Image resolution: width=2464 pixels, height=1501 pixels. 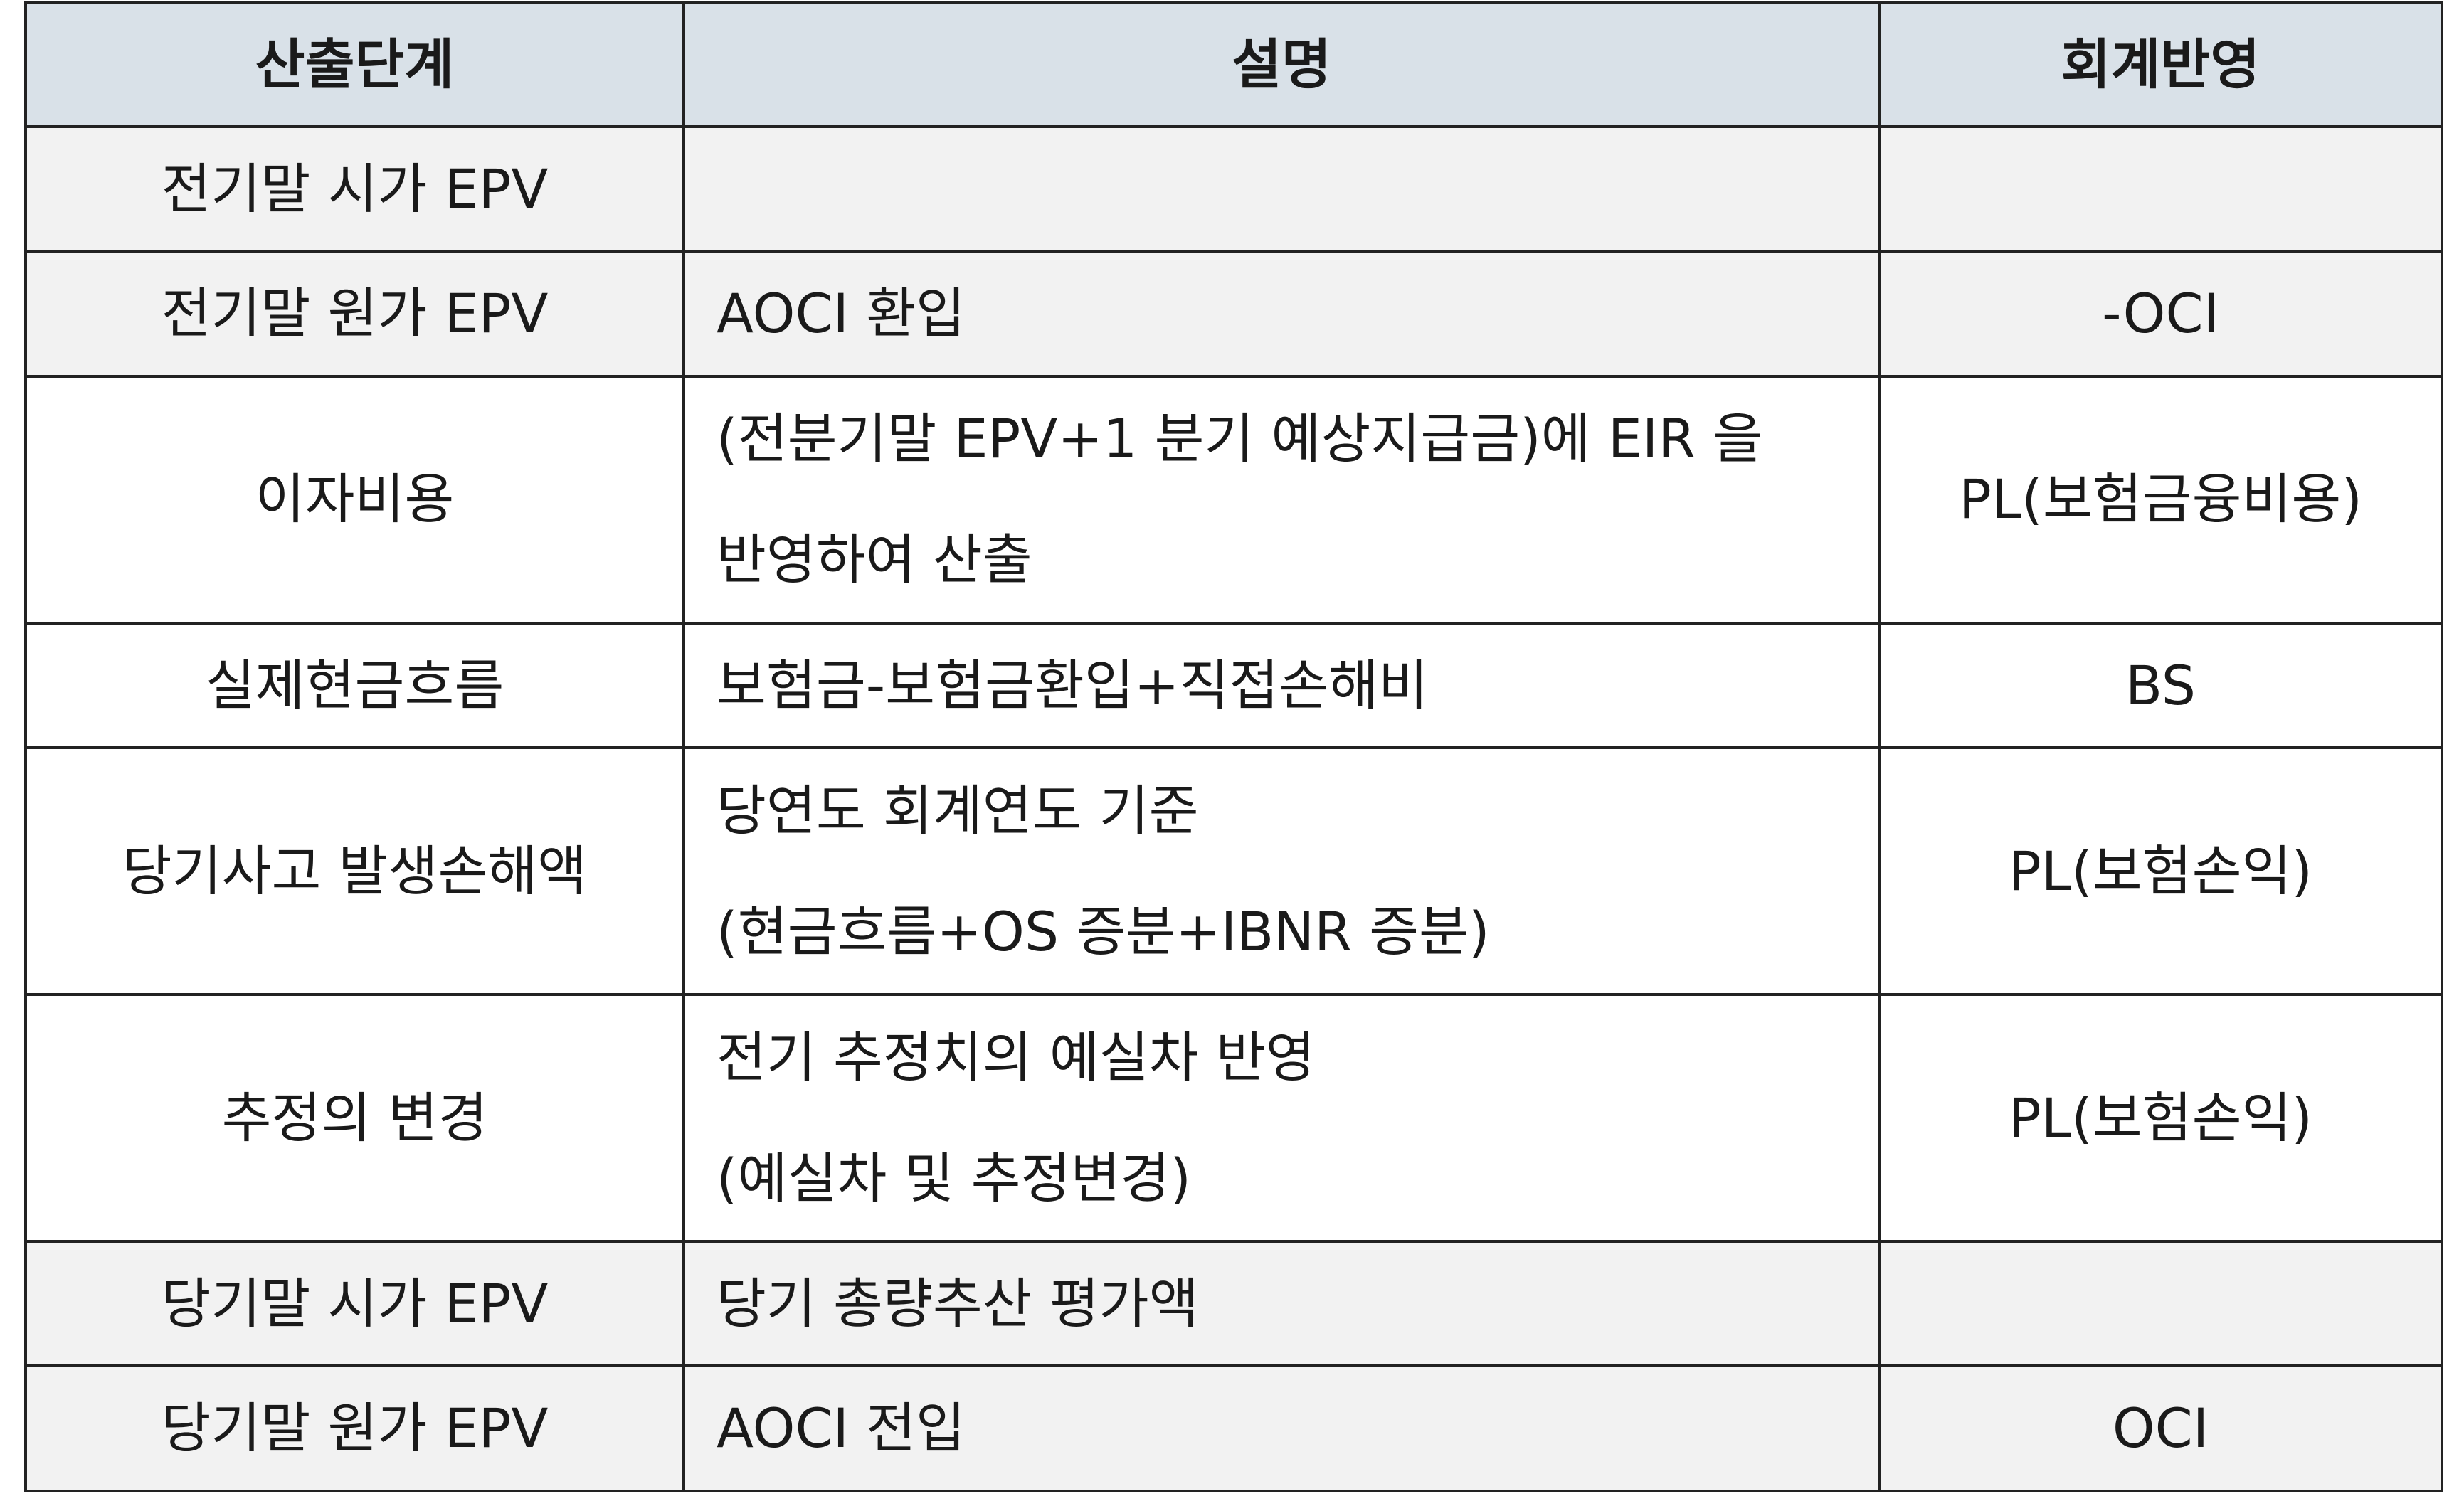 What do you see at coordinates (1282, 685) in the screenshot?
I see `description-cell: 보험금-보험금환입+직접손해비` at bounding box center [1282, 685].